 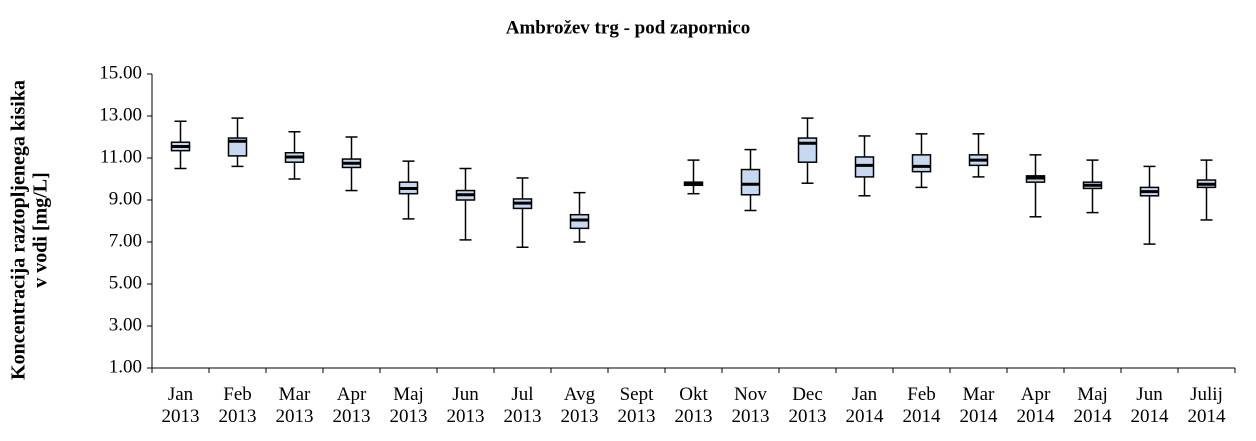 I want to click on x-tick-label: Feb 2013, so click(x=238, y=405).